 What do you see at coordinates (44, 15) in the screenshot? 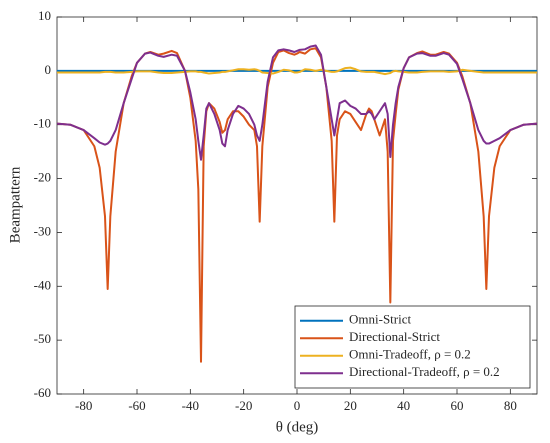
I see `y-tick-label: 10` at bounding box center [44, 15].